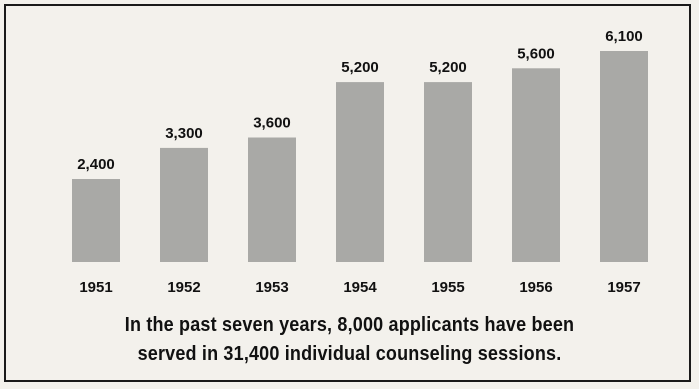 This screenshot has width=699, height=389. Describe the element at coordinates (448, 172) in the screenshot. I see `bar-1955` at that location.